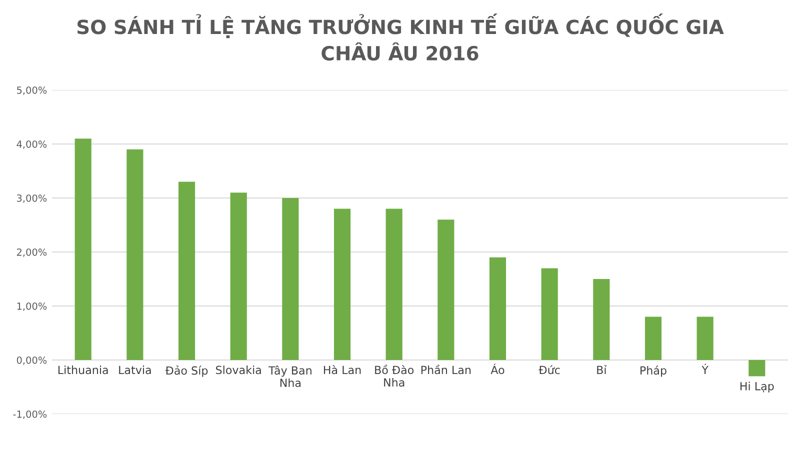  What do you see at coordinates (342, 369) in the screenshot?
I see `x-tick-label: Hà Lan` at bounding box center [342, 369].